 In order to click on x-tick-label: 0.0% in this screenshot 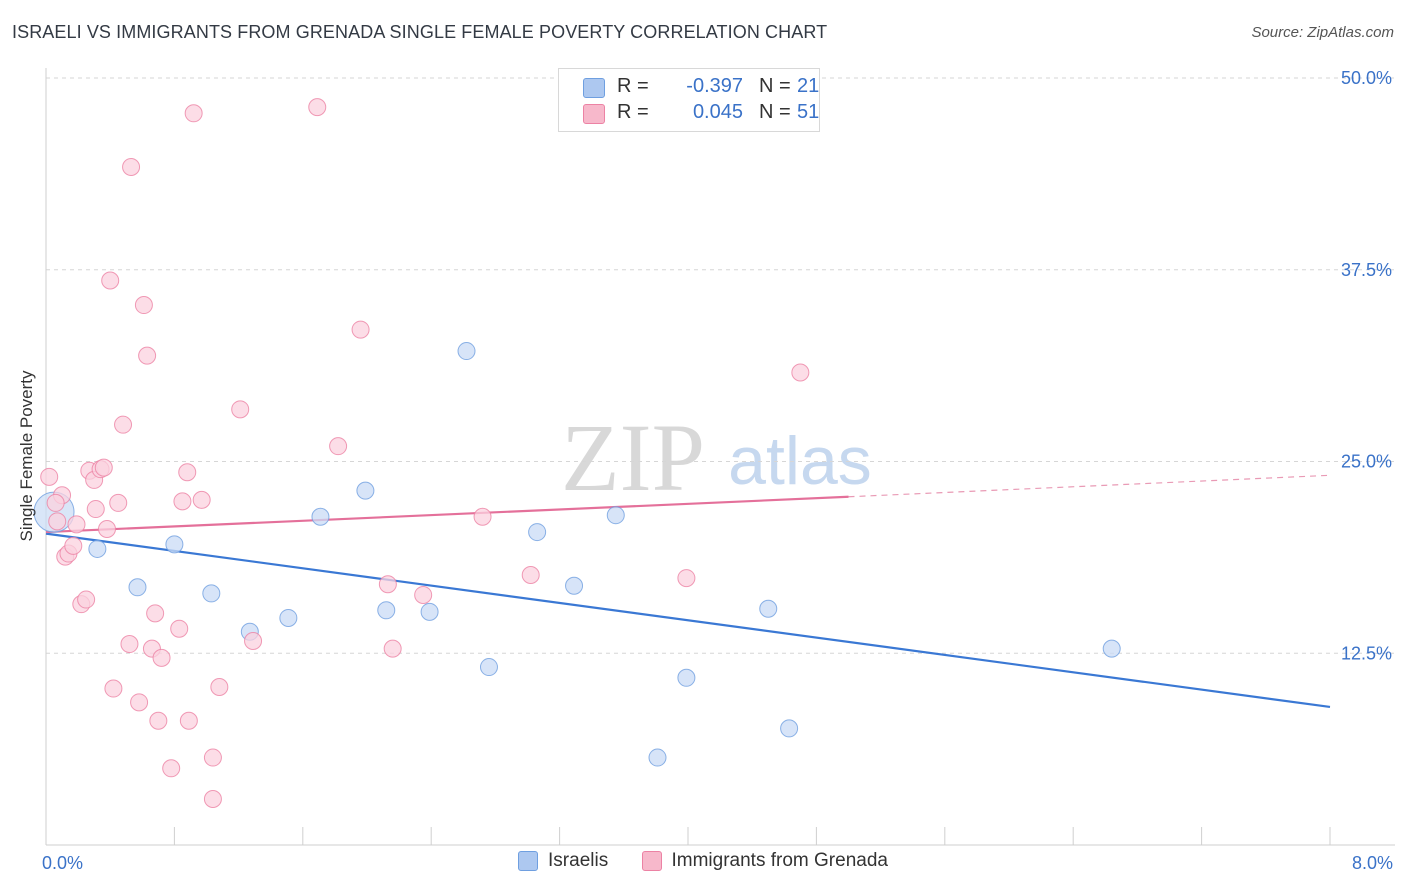, I will do `click(62, 863)`.